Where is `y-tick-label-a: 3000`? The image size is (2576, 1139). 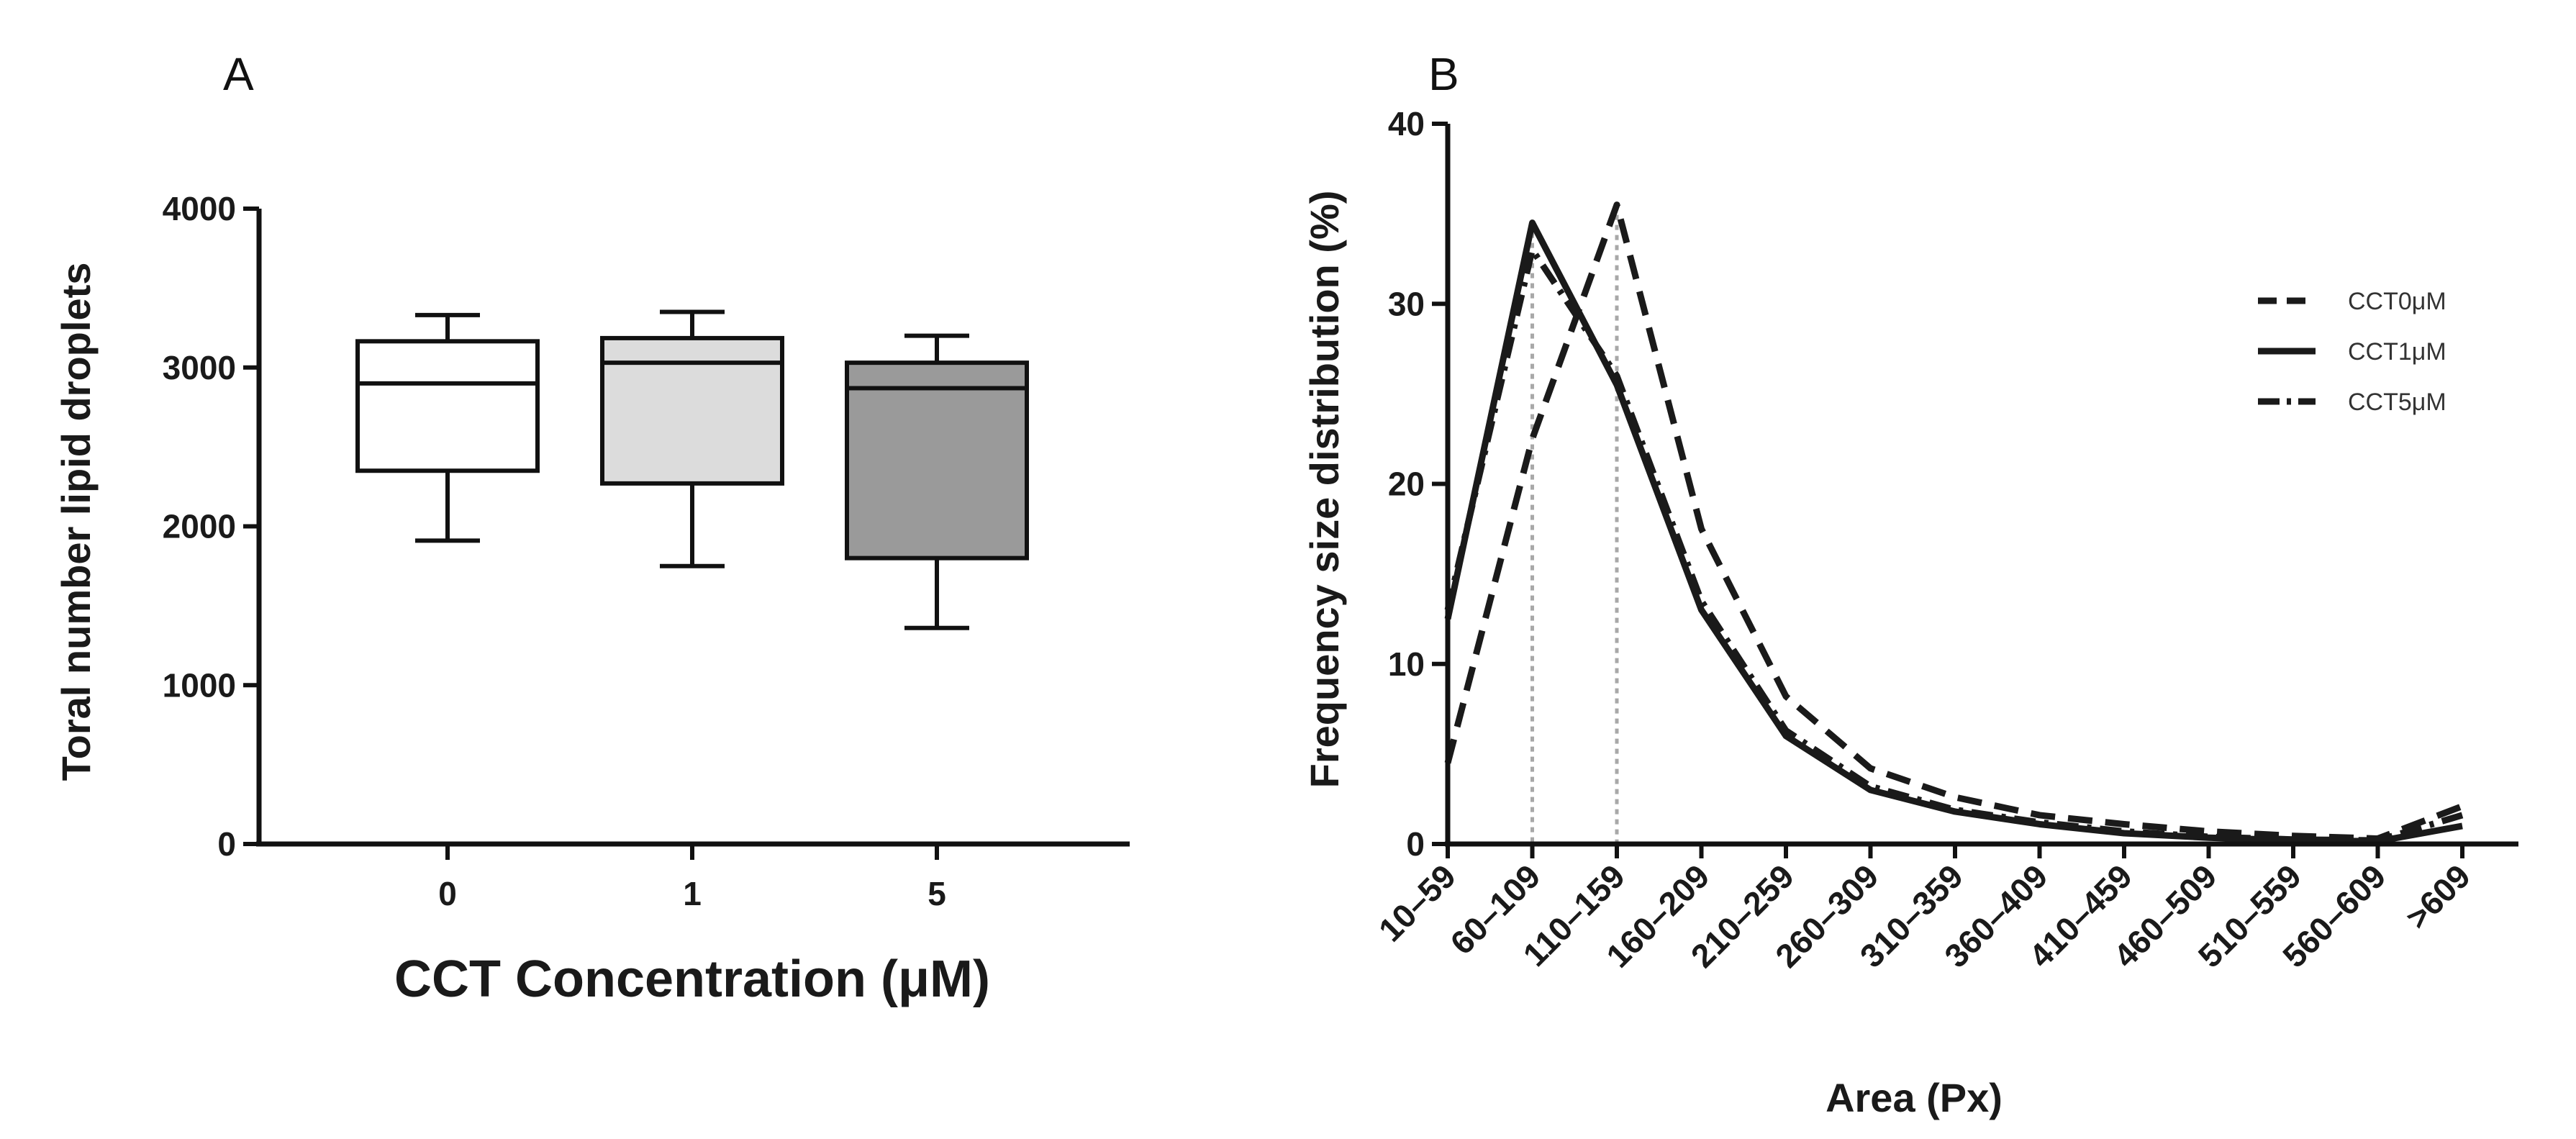
y-tick-label-a: 3000 is located at coordinates (199, 367).